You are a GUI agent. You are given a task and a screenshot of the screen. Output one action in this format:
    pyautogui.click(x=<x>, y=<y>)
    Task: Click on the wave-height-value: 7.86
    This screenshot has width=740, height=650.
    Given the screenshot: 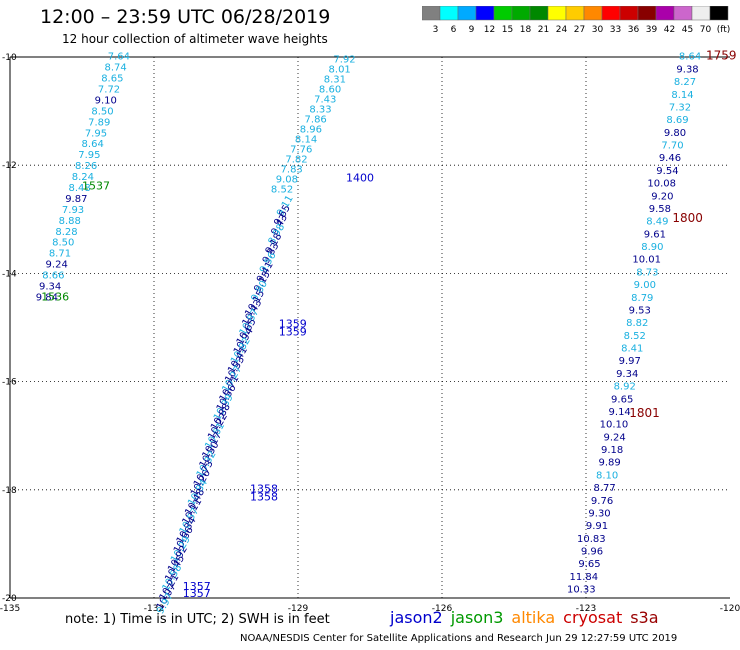 What is the action you would take?
    pyautogui.click(x=316, y=119)
    